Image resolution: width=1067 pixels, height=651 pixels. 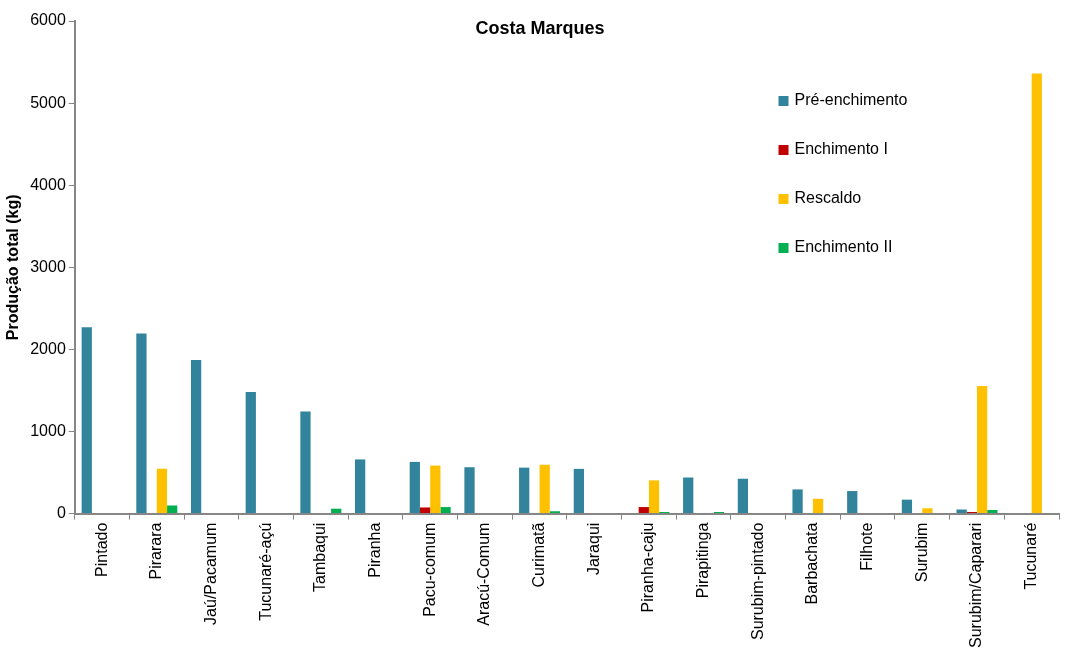 I want to click on y-tick-label: 2000, so click(x=48, y=348).